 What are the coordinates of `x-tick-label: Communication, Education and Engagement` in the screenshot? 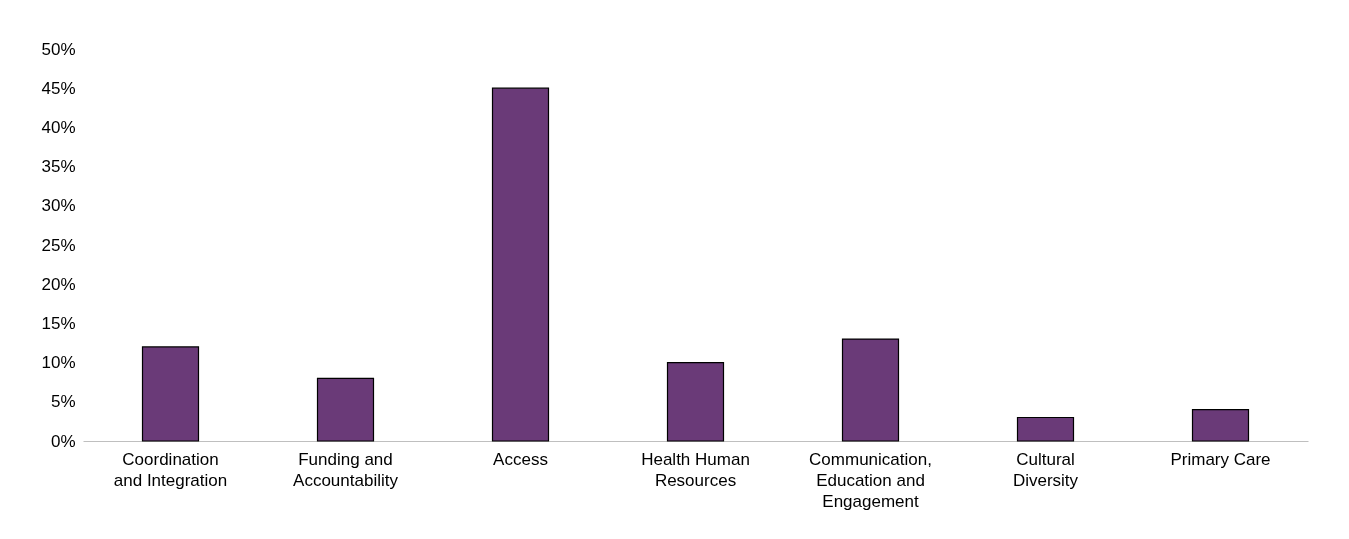 It's located at (870, 480).